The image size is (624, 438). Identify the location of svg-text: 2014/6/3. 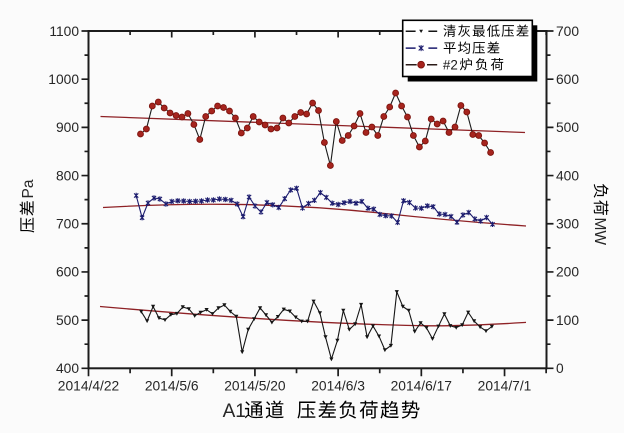
(338, 386).